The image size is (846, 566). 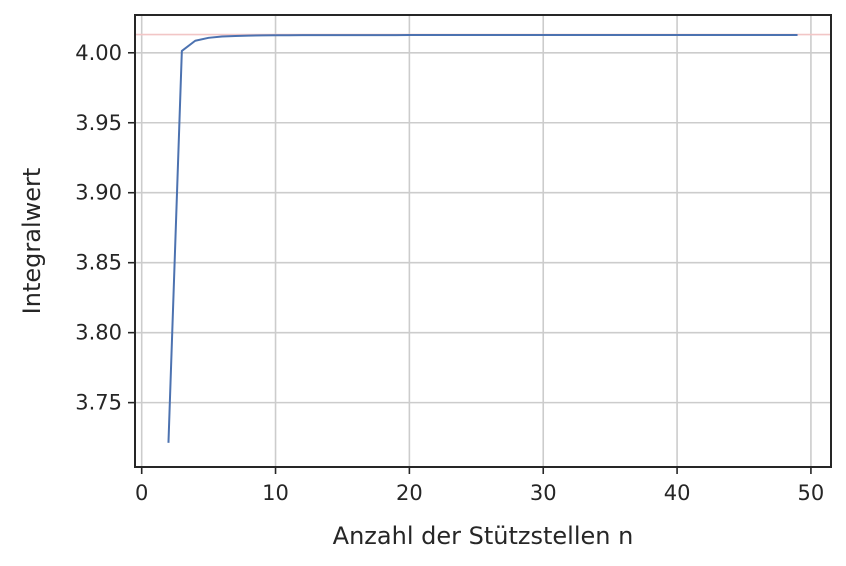 I want to click on y-axis-label: Integralwert, so click(x=32, y=241).